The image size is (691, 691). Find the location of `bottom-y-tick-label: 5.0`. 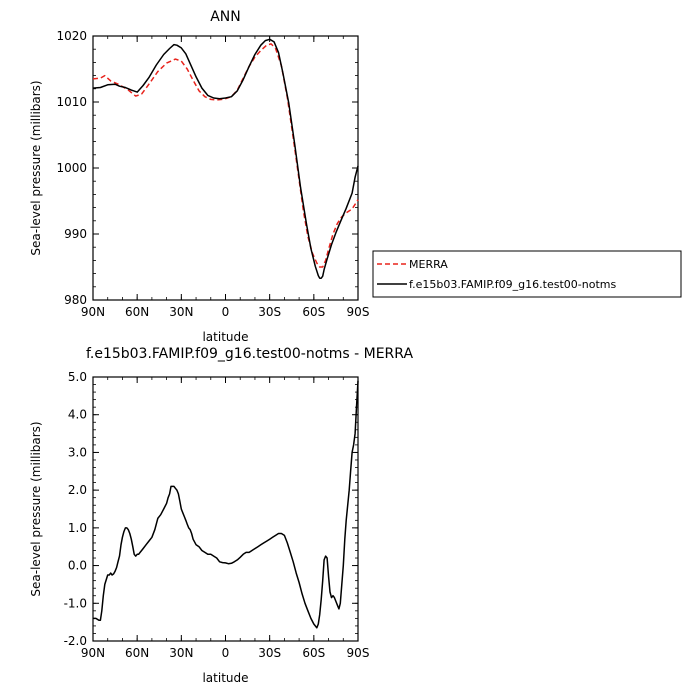

bottom-y-tick-label: 5.0 is located at coordinates (77, 377).